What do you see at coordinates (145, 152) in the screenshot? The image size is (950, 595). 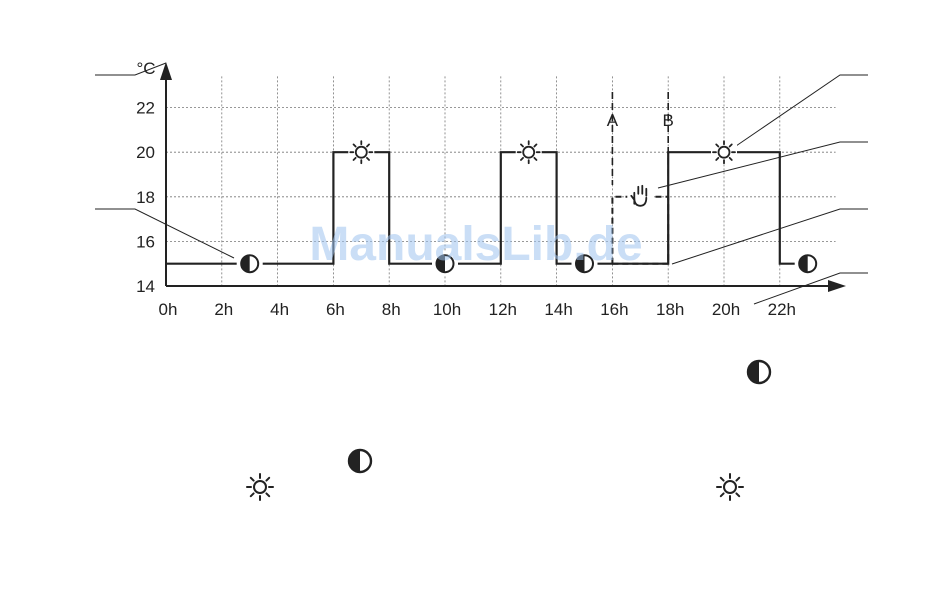 I see `y-tick-label: 20` at bounding box center [145, 152].